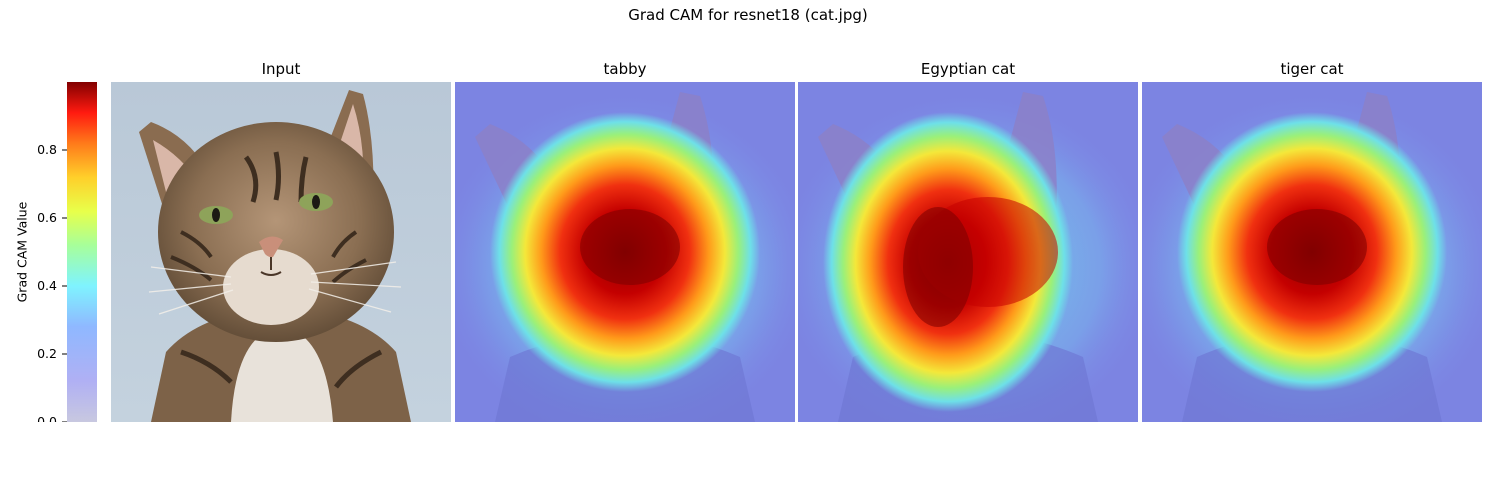 The image size is (1496, 500). Describe the element at coordinates (1312, 69) in the screenshot. I see `panel-title-tiger-cat: tiger cat` at that location.